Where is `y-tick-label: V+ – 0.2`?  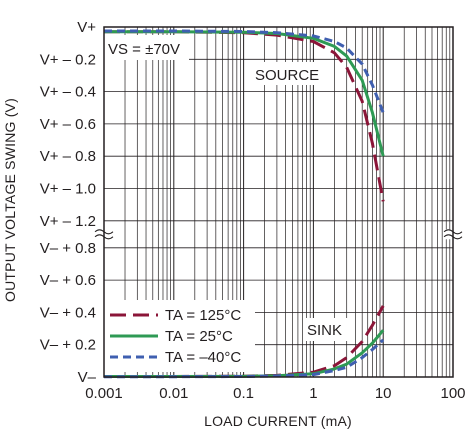
y-tick-label: V+ – 0.2 is located at coordinates (68, 59).